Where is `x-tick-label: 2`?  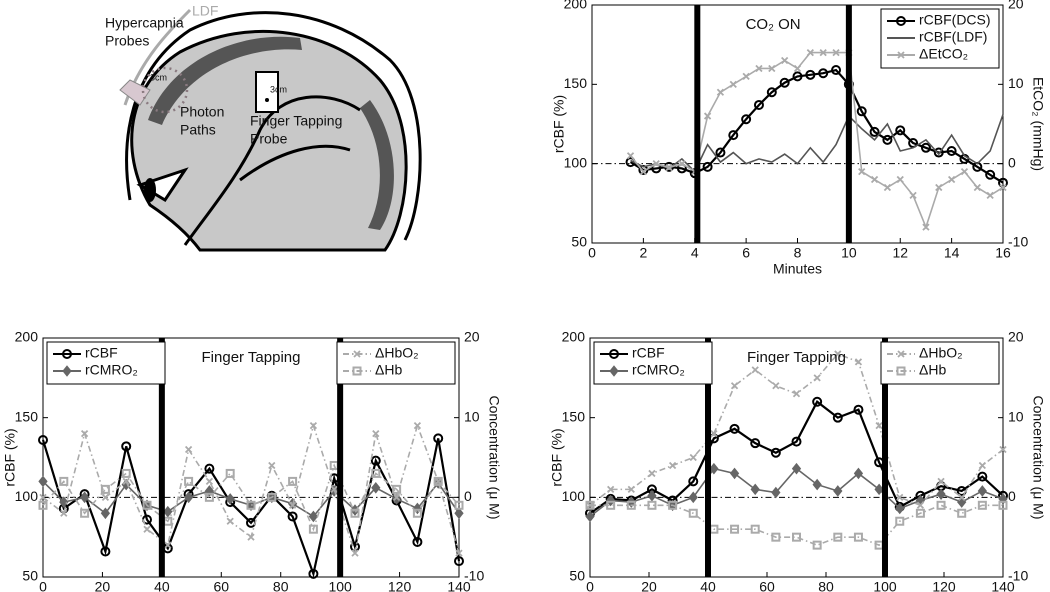
x-tick-label: 2 is located at coordinates (643, 253).